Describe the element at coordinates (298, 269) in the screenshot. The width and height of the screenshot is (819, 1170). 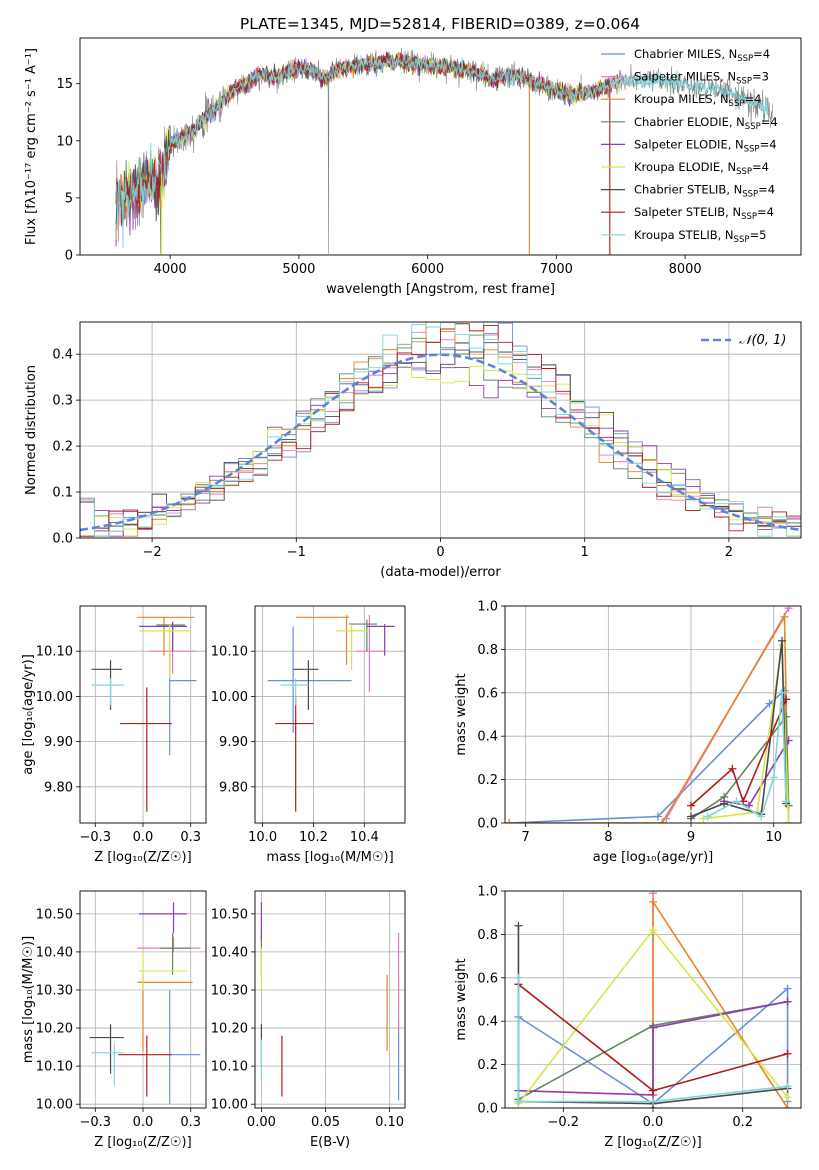
I see `x-tick-label: 5000` at that location.